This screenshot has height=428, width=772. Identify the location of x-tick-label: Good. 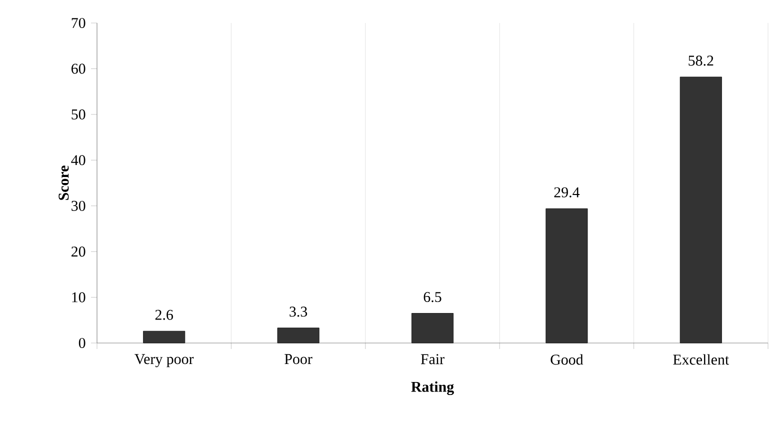
(567, 359).